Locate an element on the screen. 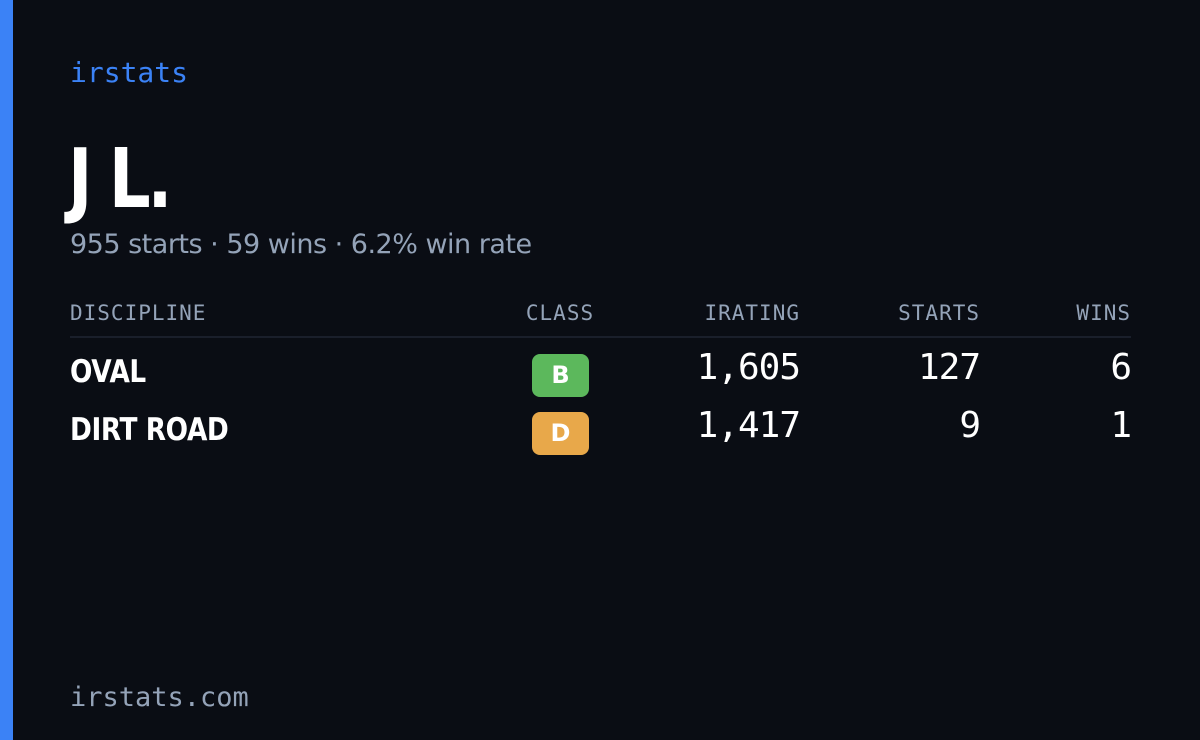 Image resolution: width=1200 pixels, height=740 pixels. wins-value: 1 is located at coordinates (1121, 425).